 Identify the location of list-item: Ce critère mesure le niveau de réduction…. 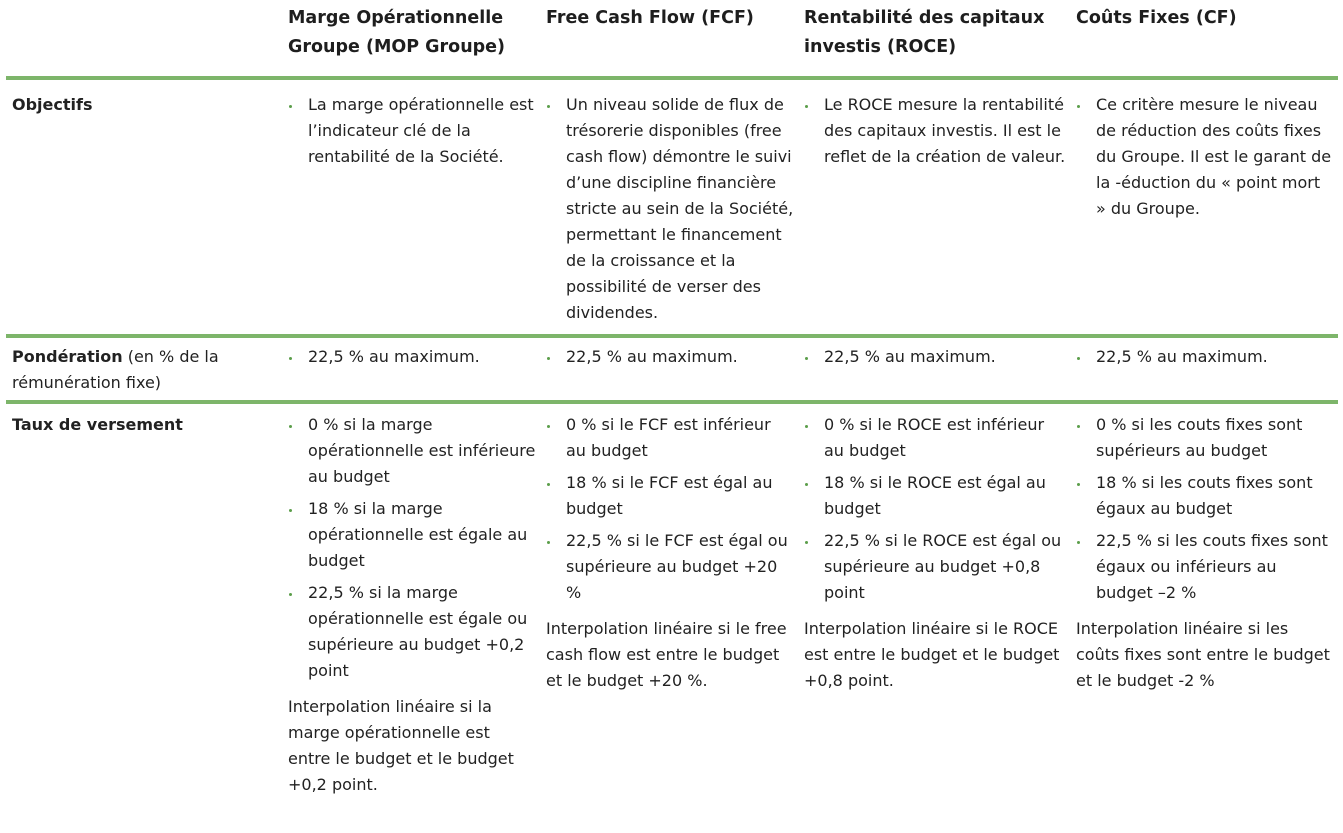
(1205, 157).